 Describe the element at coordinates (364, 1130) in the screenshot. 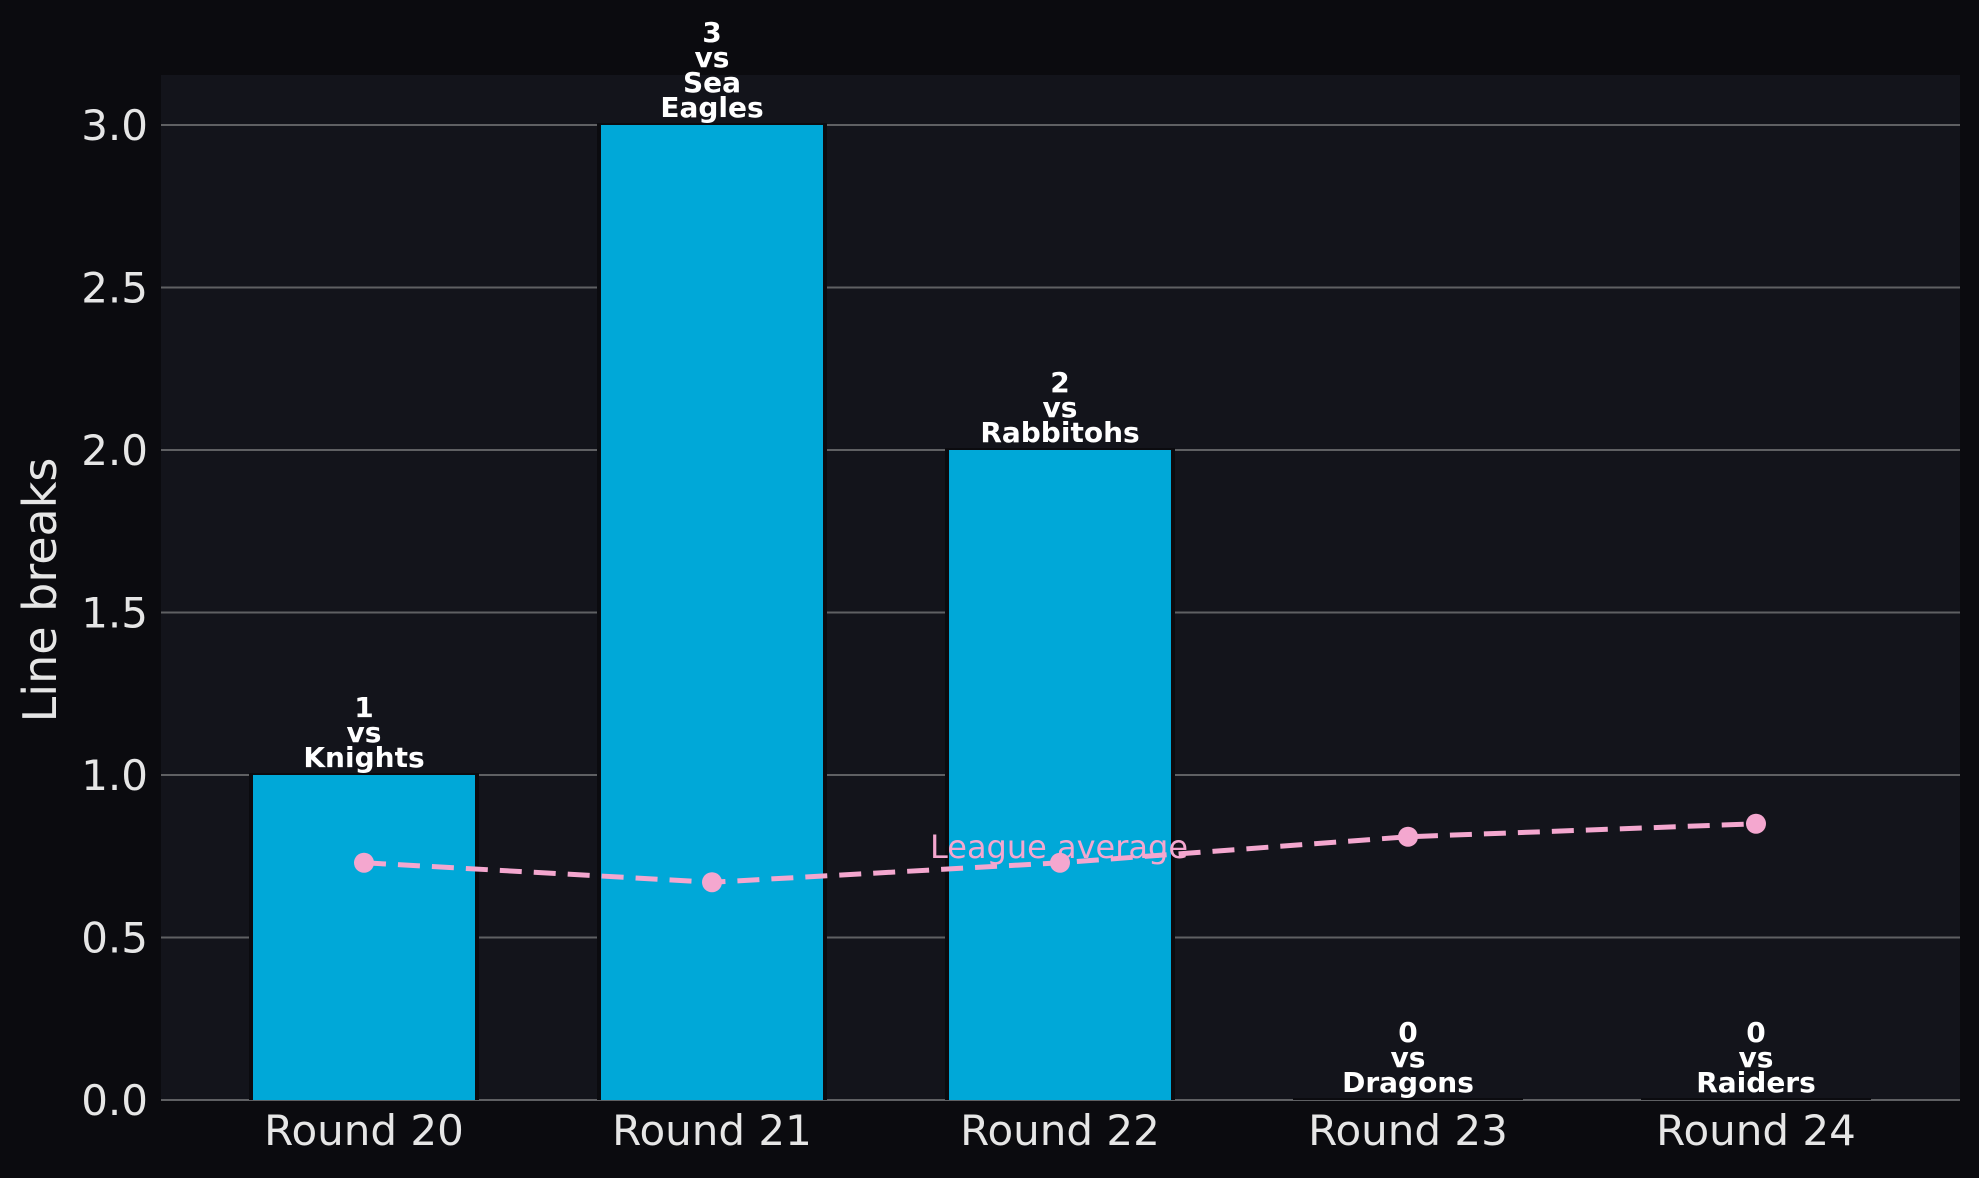

I see `x-tick-label: Round 20` at that location.